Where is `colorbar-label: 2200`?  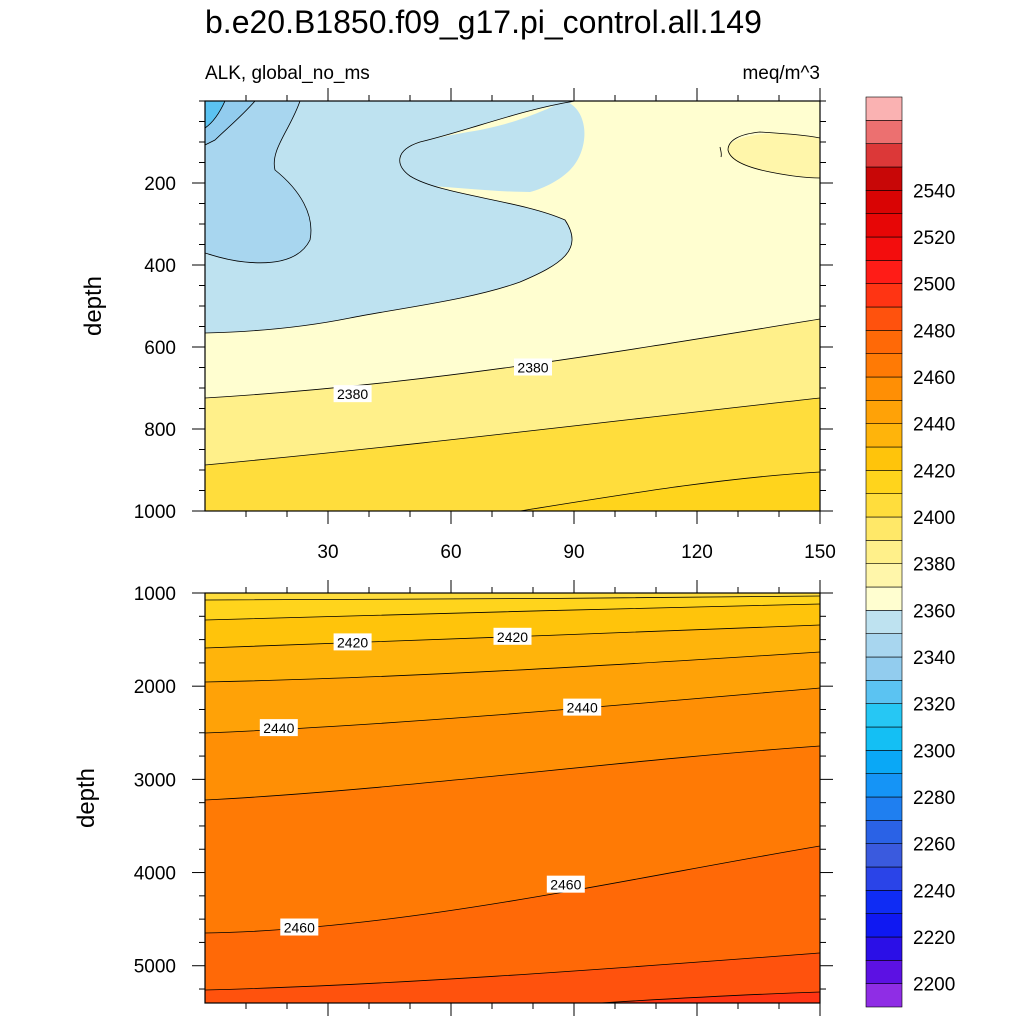 colorbar-label: 2200 is located at coordinates (934, 985).